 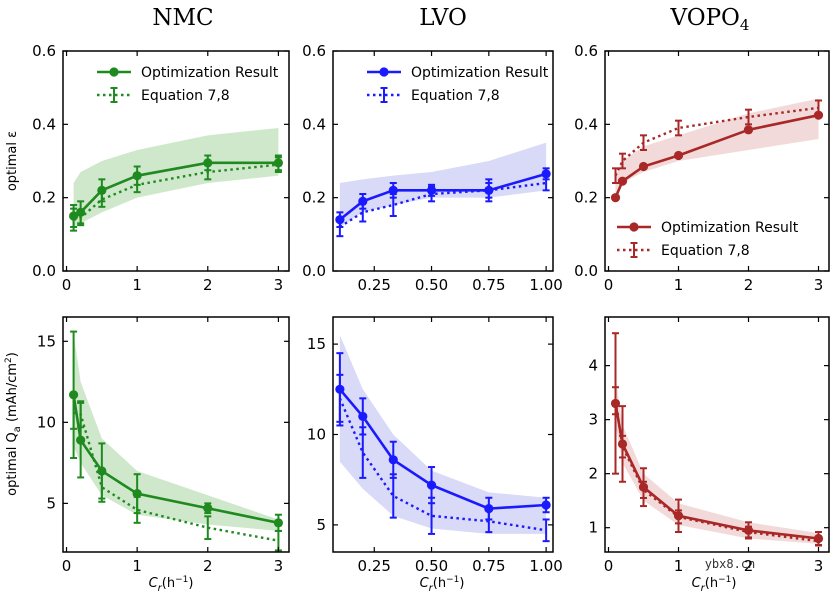 I want to click on title-vopo4-main: VOPO, so click(x=705, y=18).